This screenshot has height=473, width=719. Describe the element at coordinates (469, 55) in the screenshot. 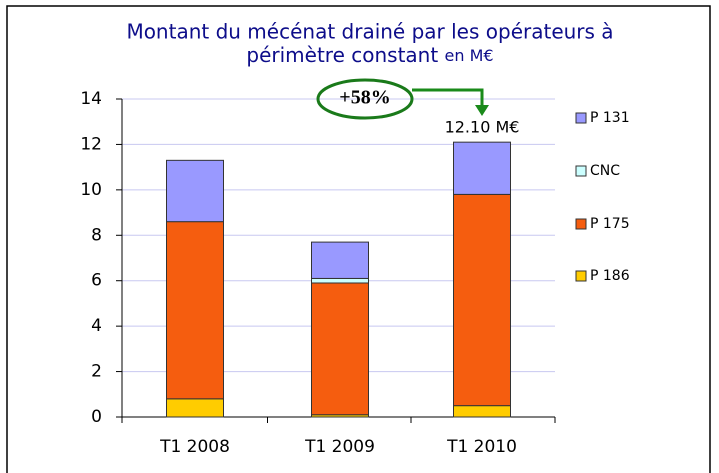

I see `title-unit: en M€` at that location.